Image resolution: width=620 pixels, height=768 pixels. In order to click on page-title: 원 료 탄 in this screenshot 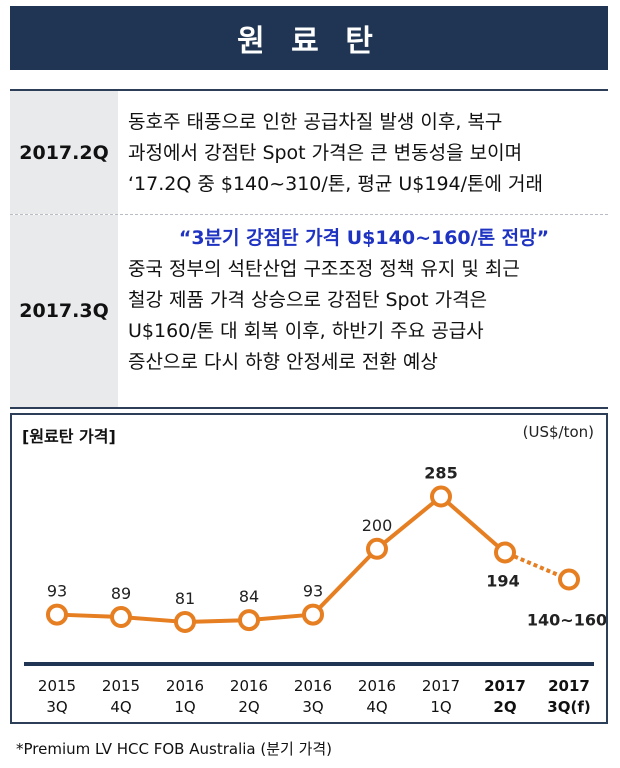, I will do `click(309, 41)`.